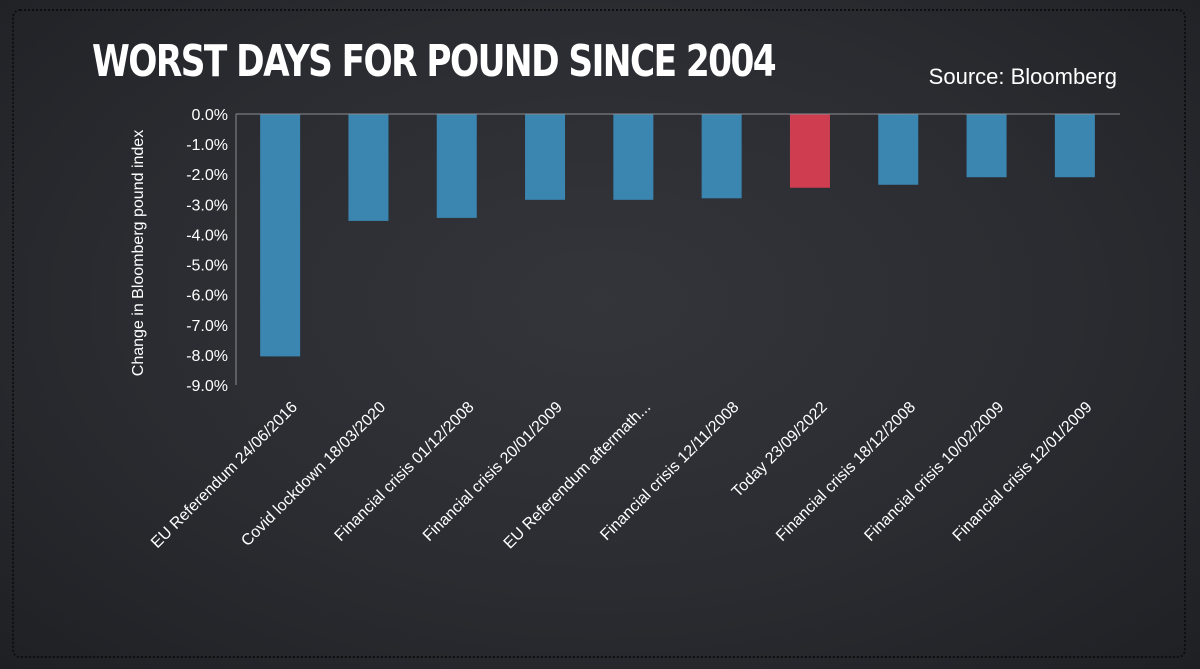 The width and height of the screenshot is (1200, 669). What do you see at coordinates (313, 474) in the screenshot?
I see `x-category-label: Covid lockdown 18/03/2020` at bounding box center [313, 474].